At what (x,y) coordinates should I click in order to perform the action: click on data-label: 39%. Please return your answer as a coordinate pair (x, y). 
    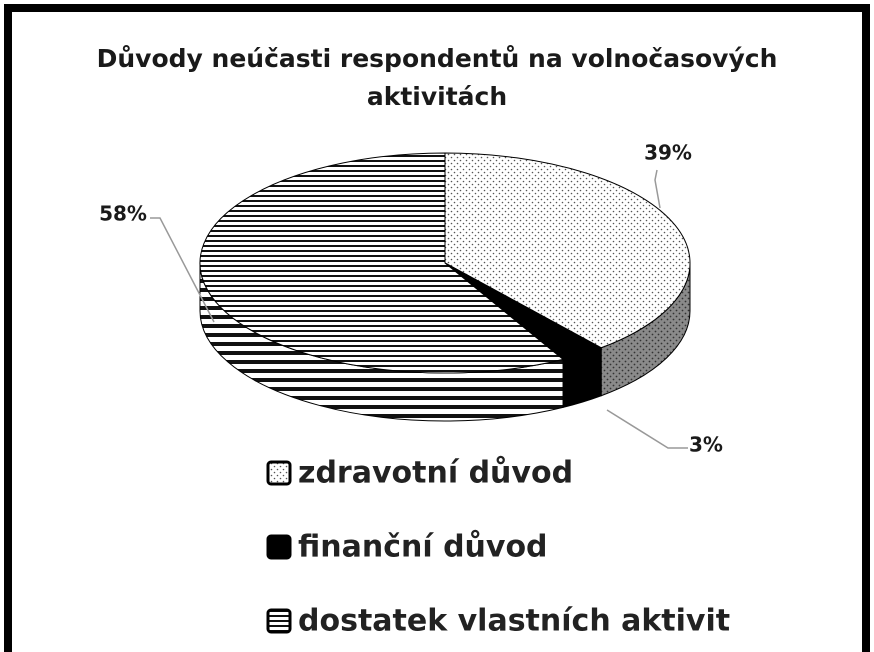
    Looking at the image, I should click on (668, 153).